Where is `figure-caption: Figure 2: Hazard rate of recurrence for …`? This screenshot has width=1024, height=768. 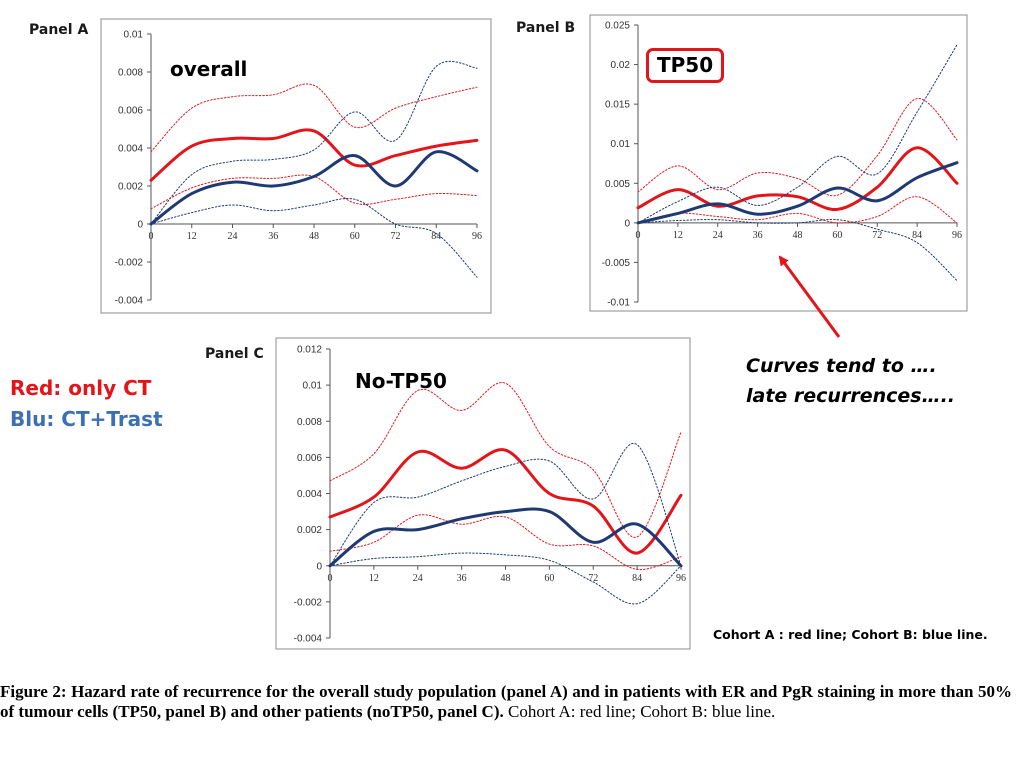 figure-caption: Figure 2: Hazard rate of recurrence for … is located at coordinates (506, 702).